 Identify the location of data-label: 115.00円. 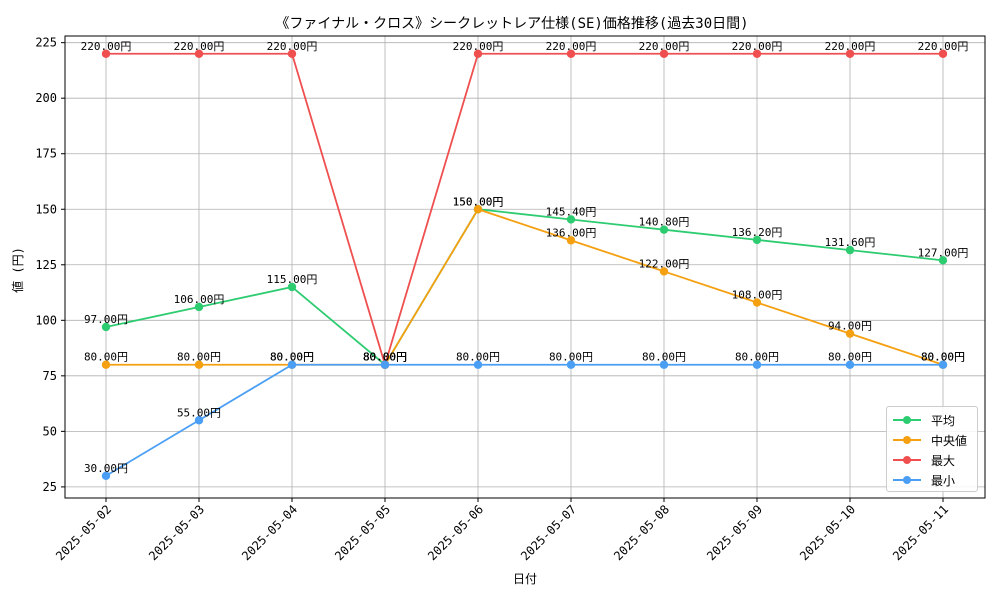
(292, 279).